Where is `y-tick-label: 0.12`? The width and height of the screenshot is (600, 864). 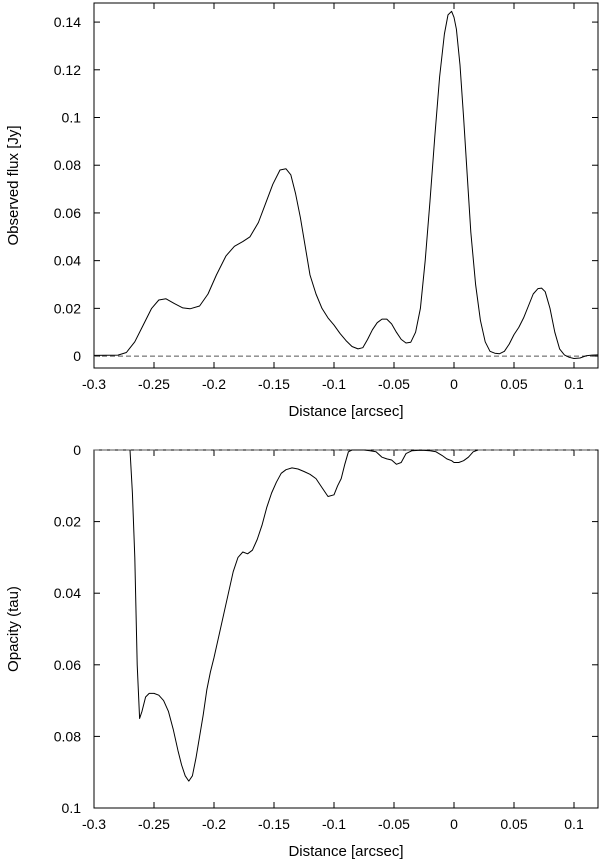 y-tick-label: 0.12 is located at coordinates (67, 70).